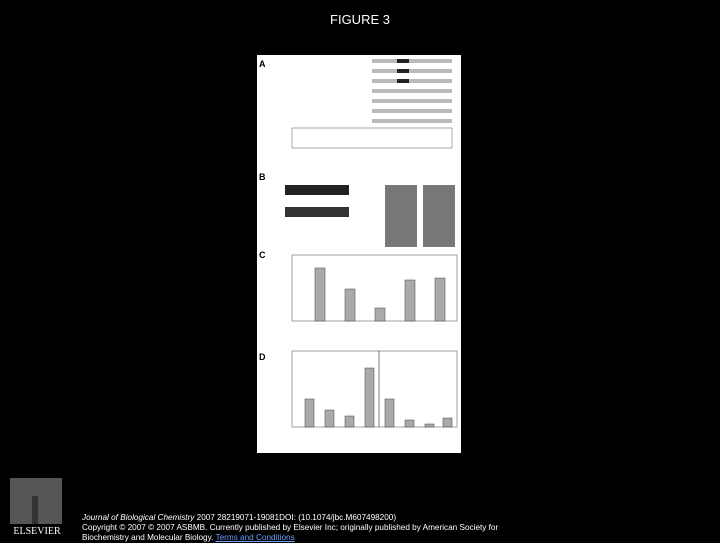 This screenshot has width=720, height=543. I want to click on elsevier-logo: ELSEVIER, so click(36, 507).